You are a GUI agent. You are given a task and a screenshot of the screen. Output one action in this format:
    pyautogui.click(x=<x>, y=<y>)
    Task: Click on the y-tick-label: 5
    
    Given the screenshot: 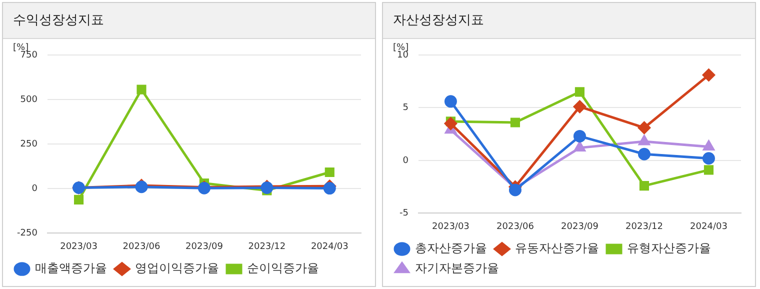 What is the action you would take?
    pyautogui.click(x=405, y=108)
    